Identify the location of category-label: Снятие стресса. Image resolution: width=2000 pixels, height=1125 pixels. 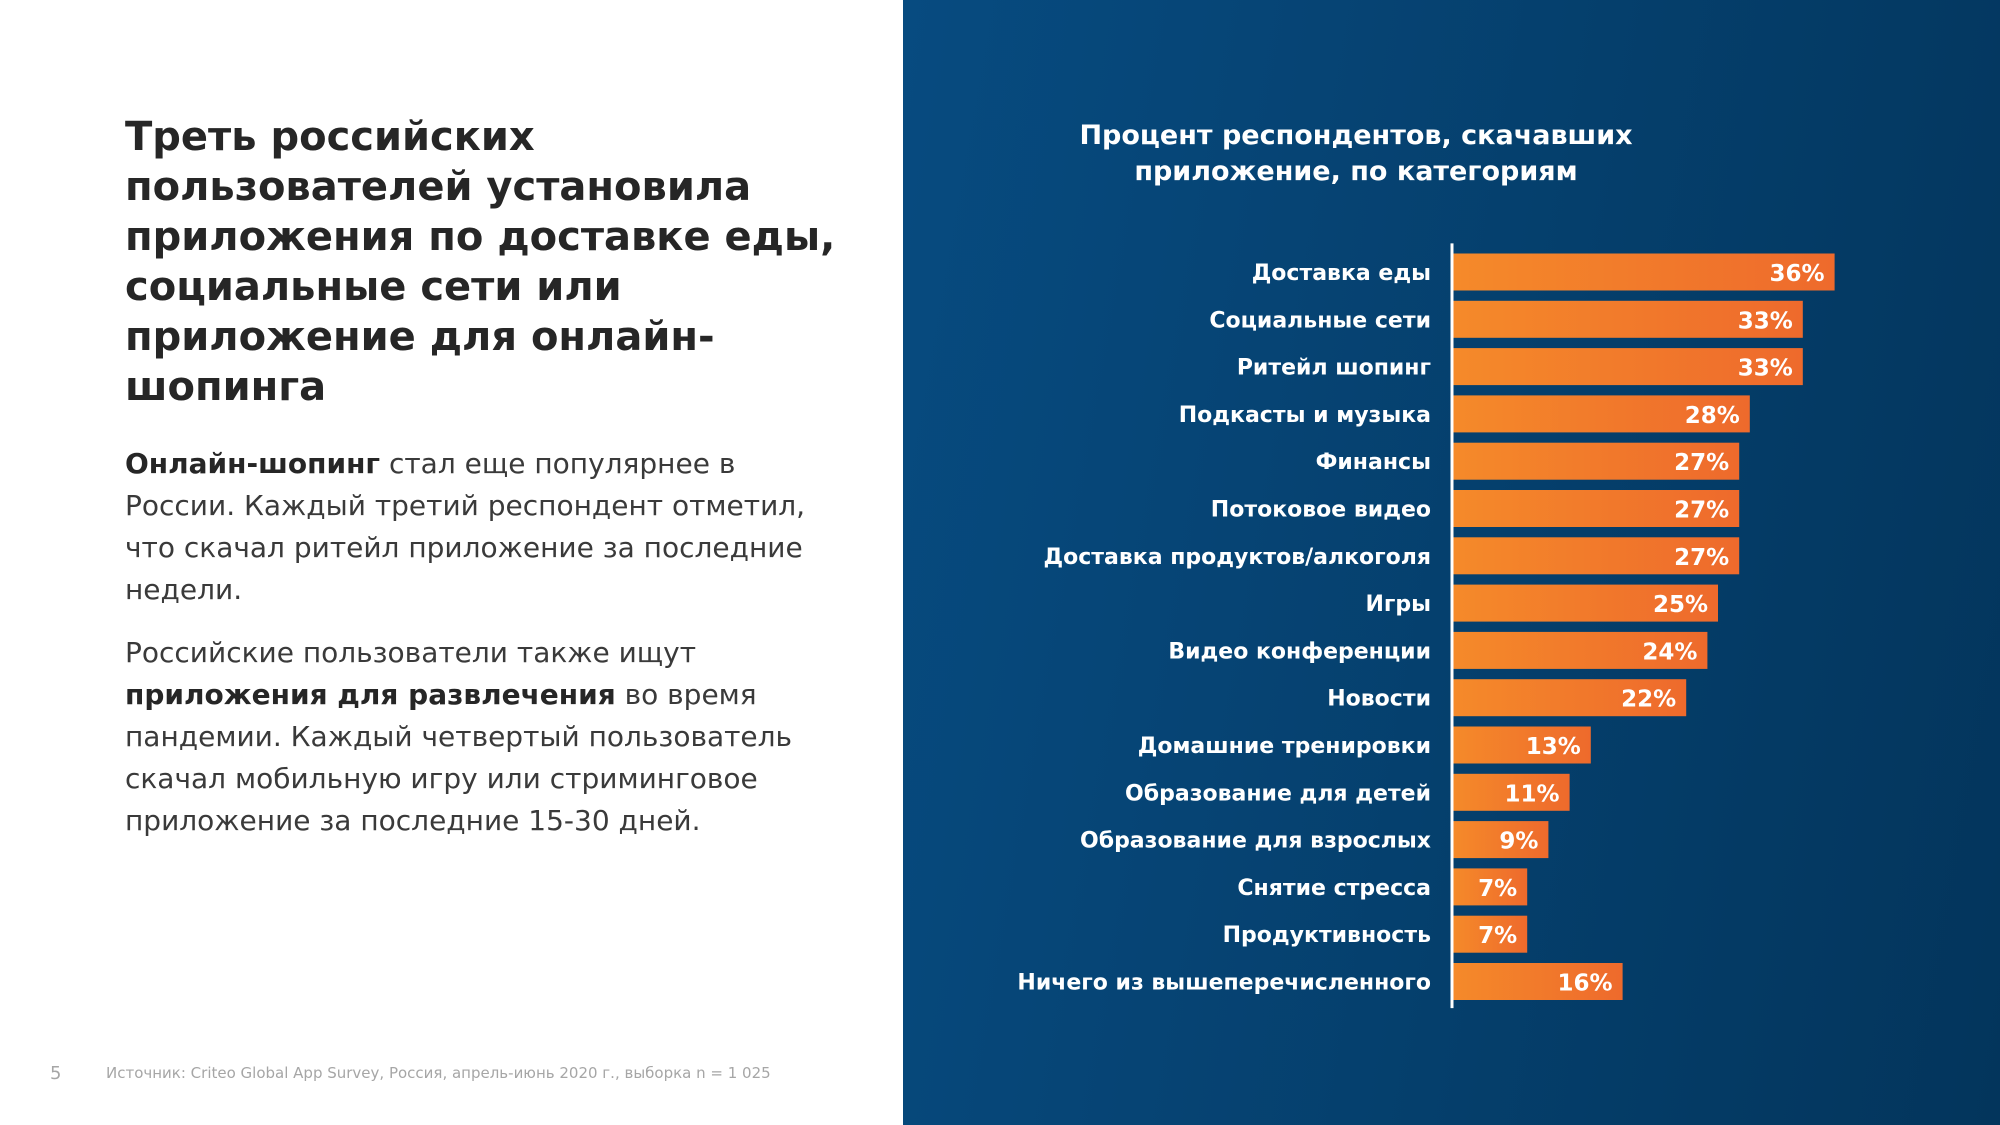
(1334, 888).